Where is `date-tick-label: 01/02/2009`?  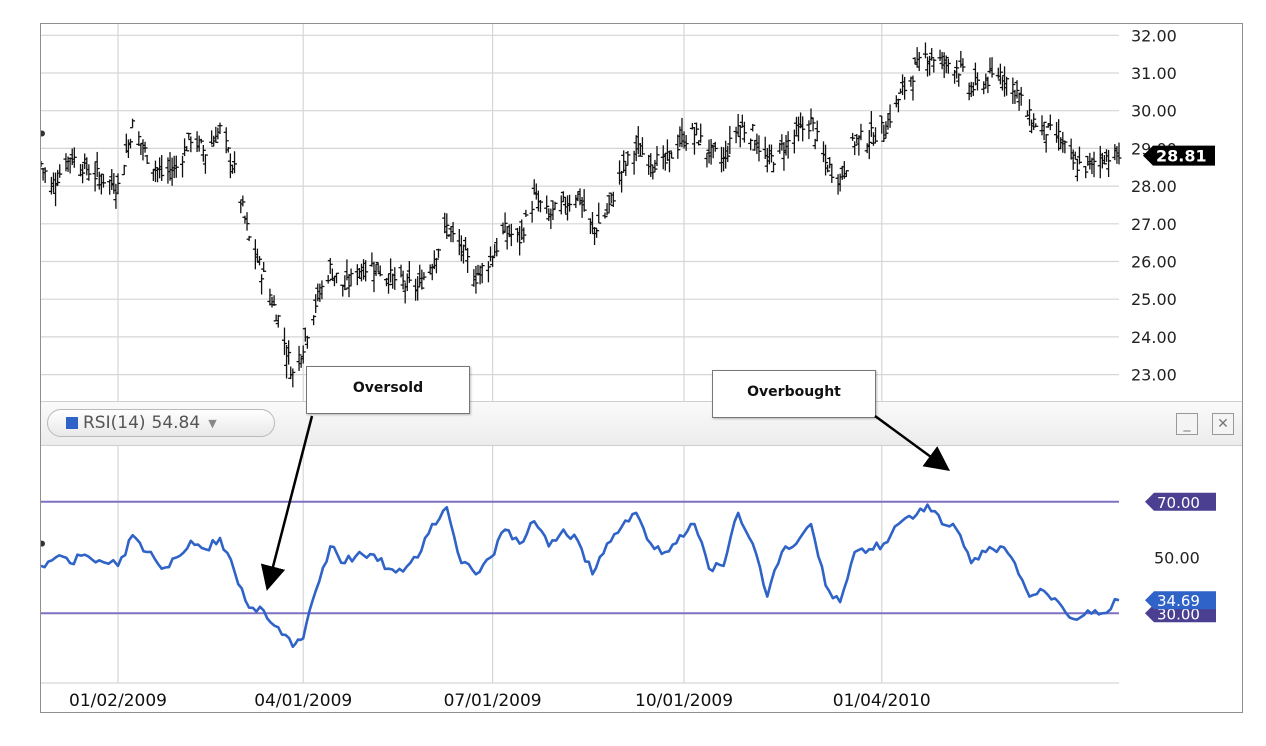 date-tick-label: 01/02/2009 is located at coordinates (118, 701).